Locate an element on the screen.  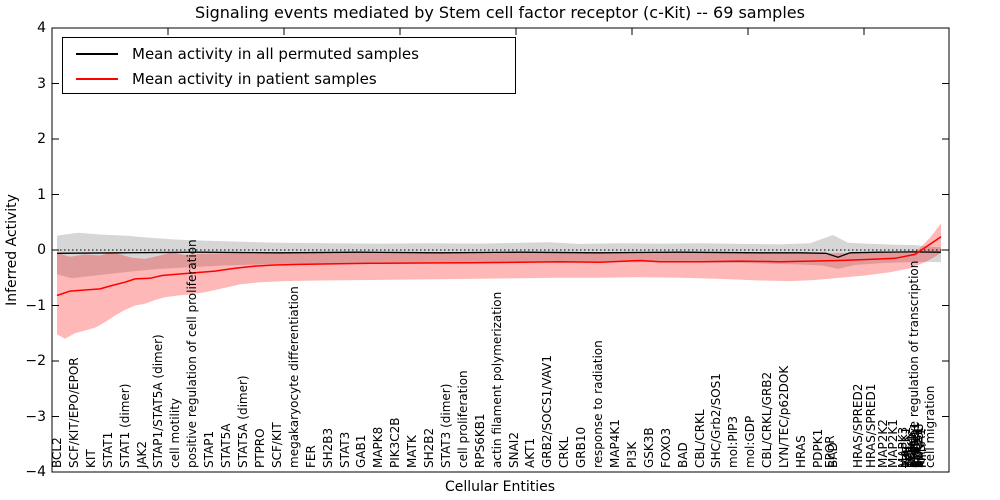
x-tick-label: STAT1 (dimer) is located at coordinates (125, 425).